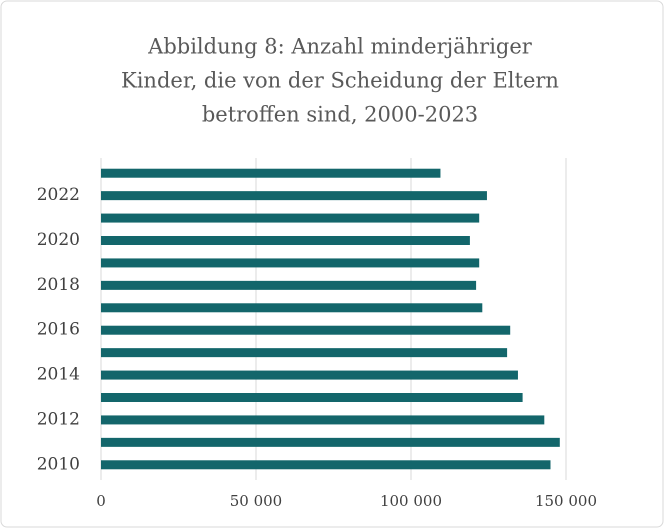 The height and width of the screenshot is (529, 665). I want to click on y-tick-label: 2012, so click(58, 419).